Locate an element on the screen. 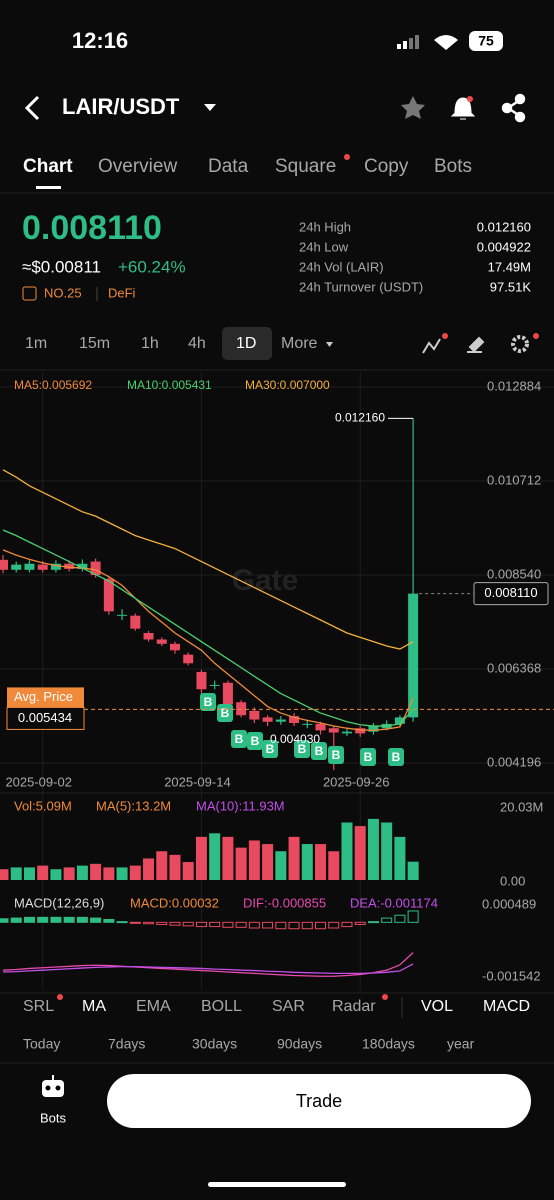 The image size is (554, 1200). x-tick-label: 2025-09-02 is located at coordinates (38, 781).